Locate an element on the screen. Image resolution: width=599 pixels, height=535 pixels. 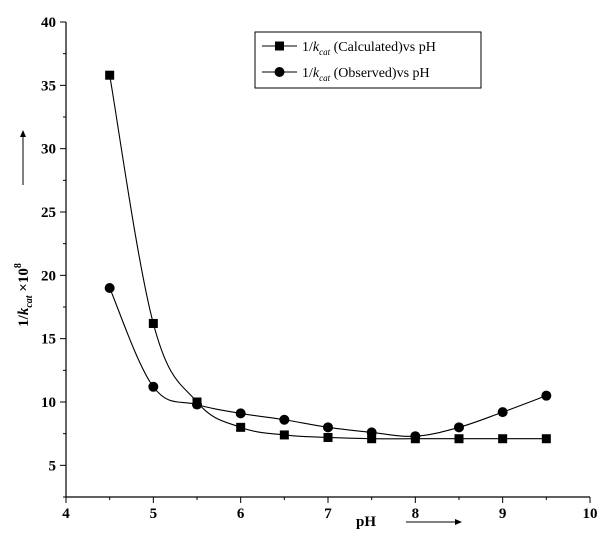
x-axis-arrowhead is located at coordinates (458, 522).